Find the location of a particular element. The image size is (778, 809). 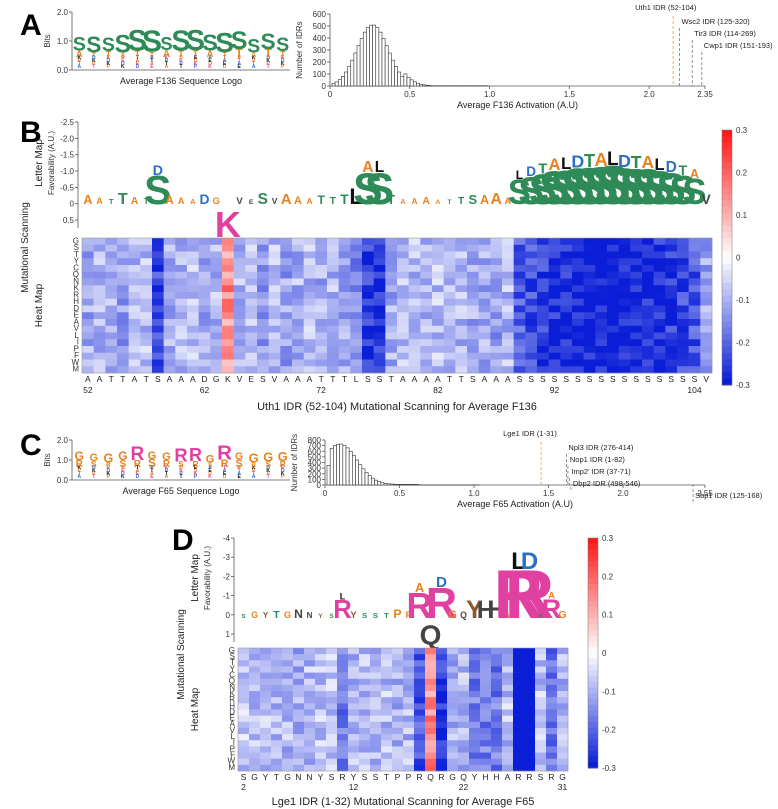

heatmap-row-label: I is located at coordinates (78, 342).